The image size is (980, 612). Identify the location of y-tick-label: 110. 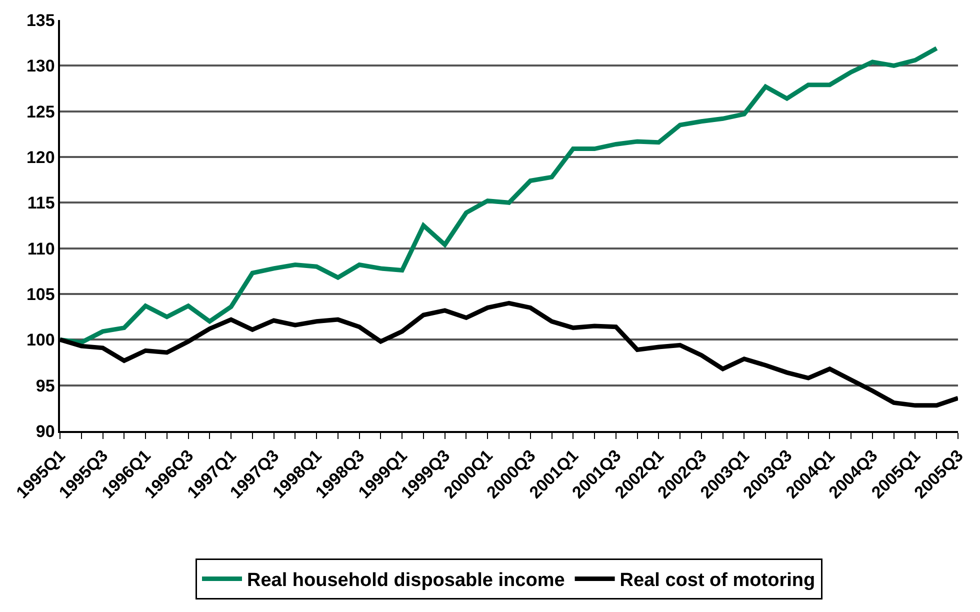
(41, 248).